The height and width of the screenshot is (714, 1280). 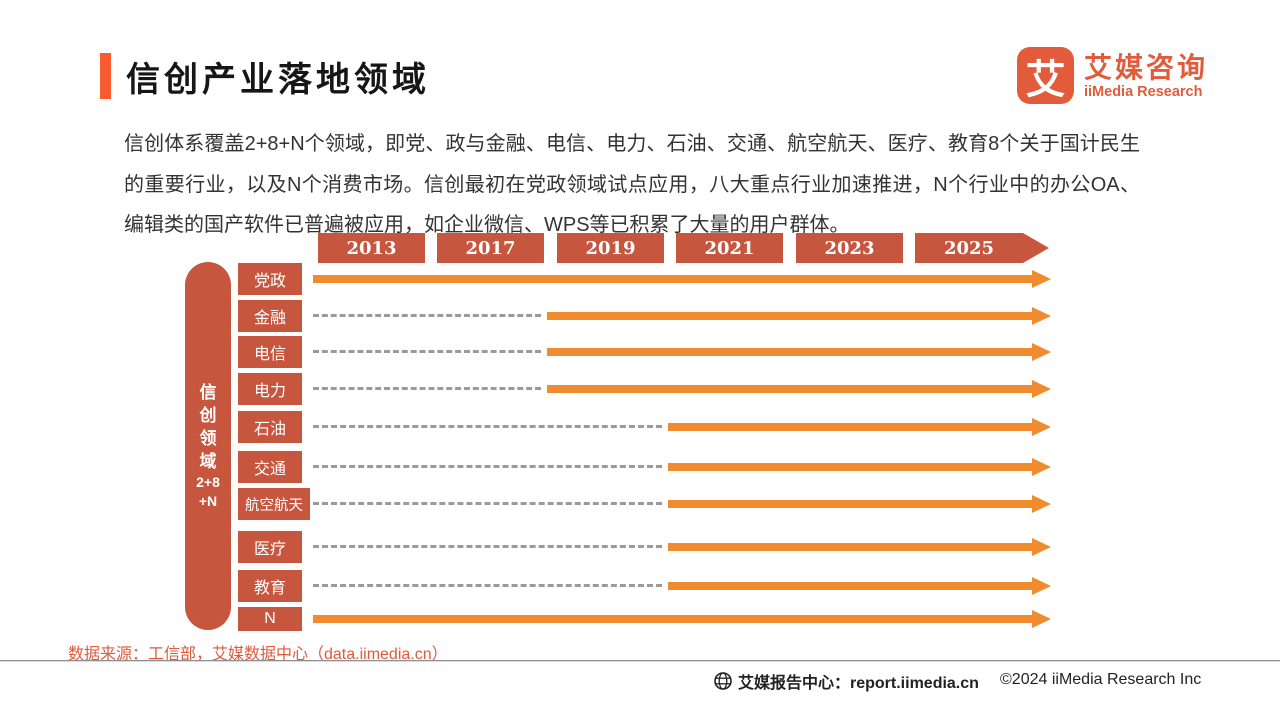 I want to click on iimedia-logo: 艾 艾媒咨询 iiMedia Research, so click(x=1112, y=75).